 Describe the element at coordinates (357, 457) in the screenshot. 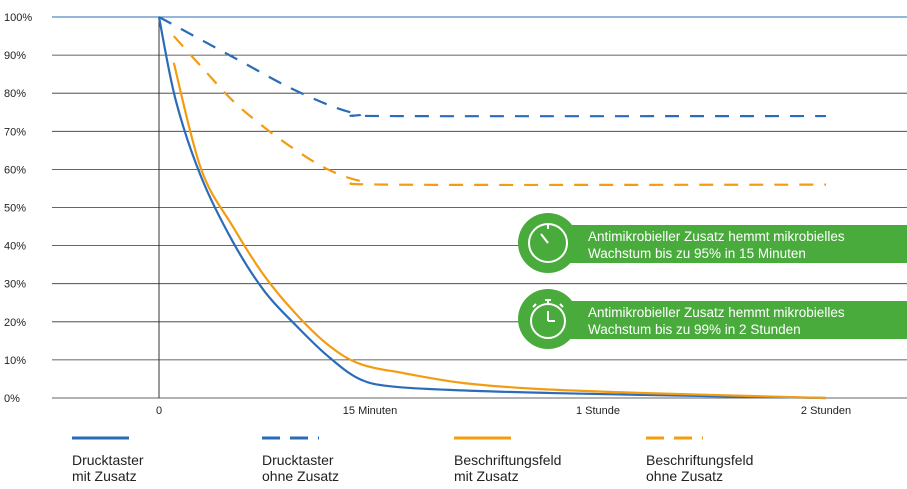

I see `legend-item-drucktaster-ohne: Drucktaster ohne Zusatz` at that location.